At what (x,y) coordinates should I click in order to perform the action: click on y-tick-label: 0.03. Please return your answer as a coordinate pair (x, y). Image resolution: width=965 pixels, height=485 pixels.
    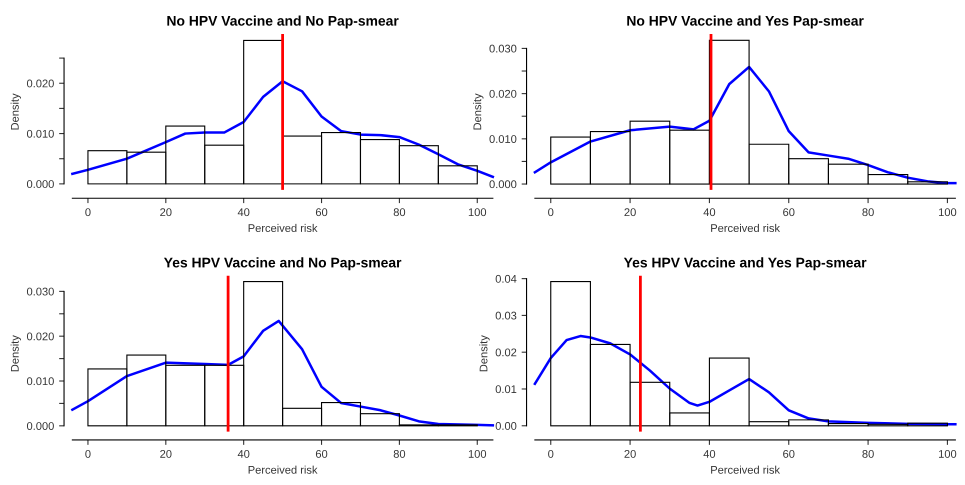
    Looking at the image, I should click on (506, 316).